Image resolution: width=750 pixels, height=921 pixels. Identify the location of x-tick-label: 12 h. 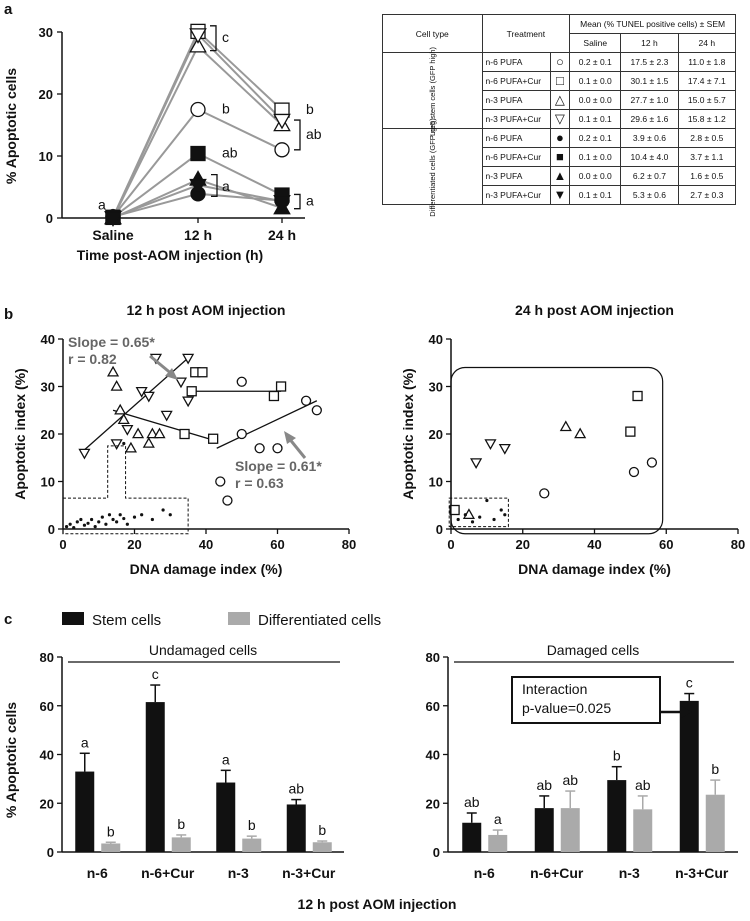
(198, 235).